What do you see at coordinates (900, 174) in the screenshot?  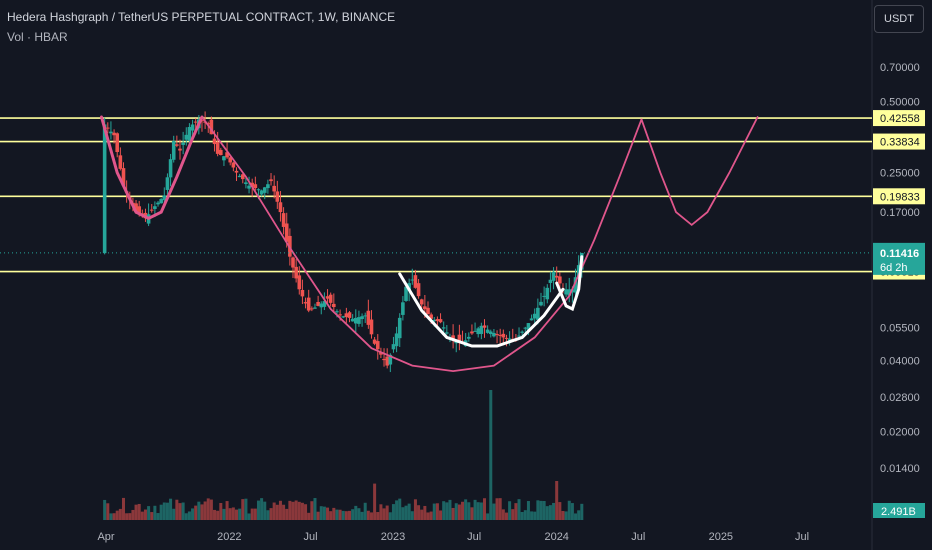 I see `price-tick-label: 0.25000` at bounding box center [900, 174].